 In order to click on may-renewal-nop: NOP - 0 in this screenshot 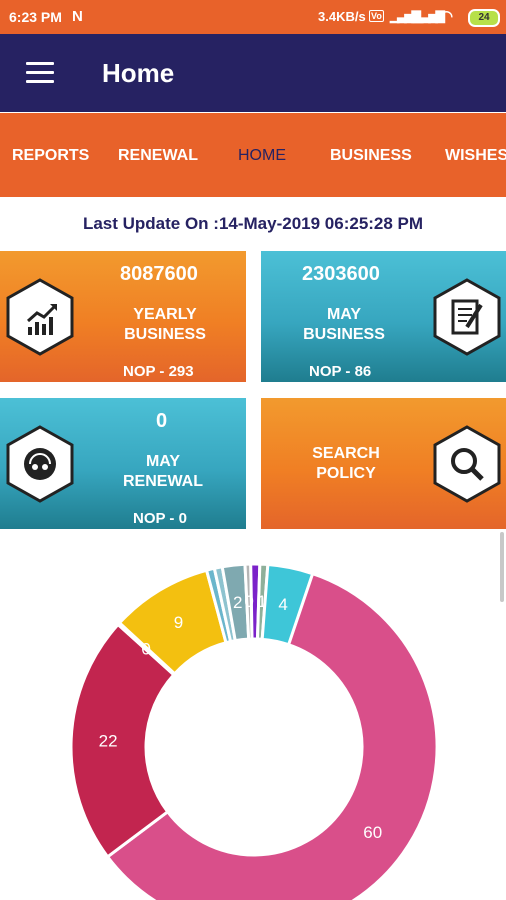, I will do `click(160, 518)`.